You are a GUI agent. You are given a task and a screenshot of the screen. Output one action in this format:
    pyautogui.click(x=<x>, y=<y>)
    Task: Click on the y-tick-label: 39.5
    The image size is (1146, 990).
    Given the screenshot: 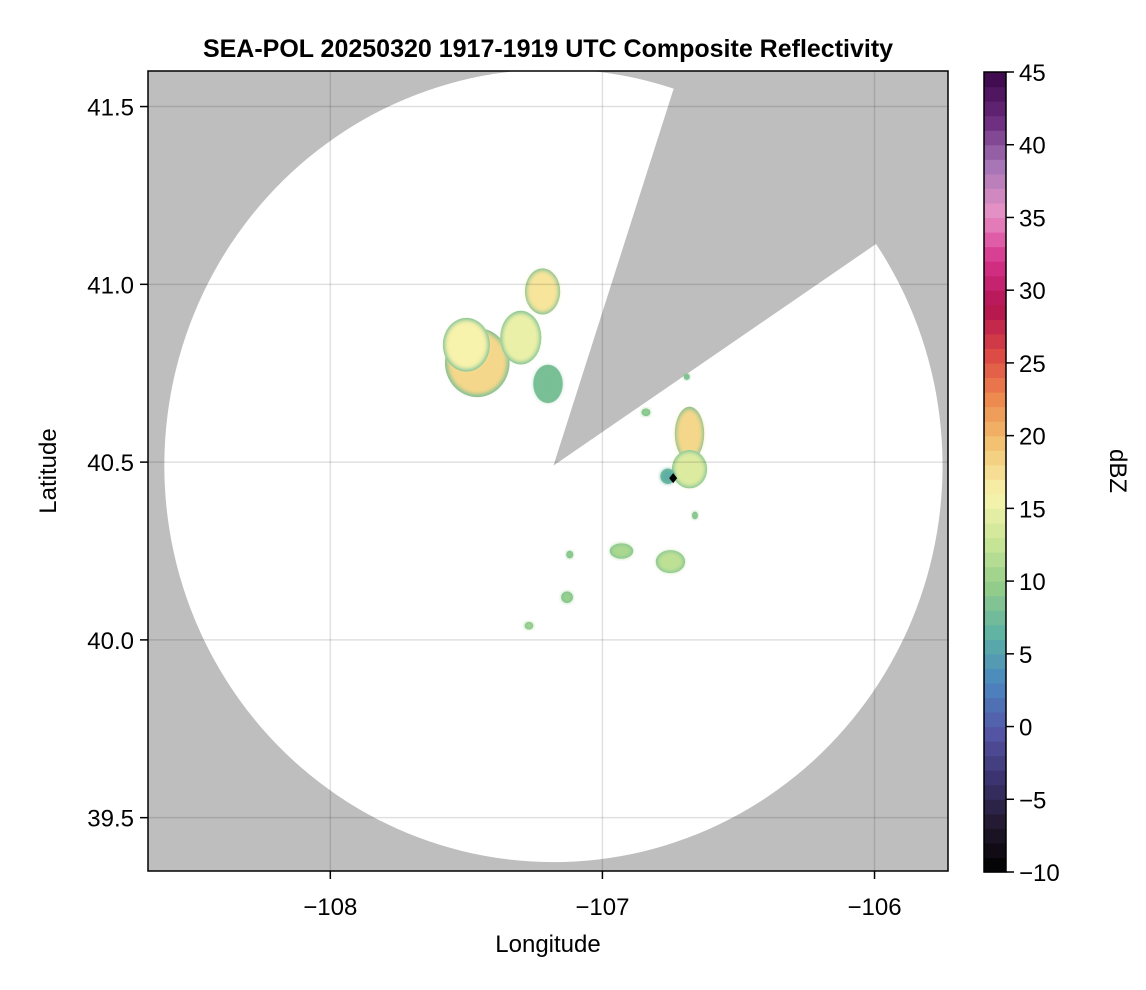 What is the action you would take?
    pyautogui.click(x=110, y=819)
    